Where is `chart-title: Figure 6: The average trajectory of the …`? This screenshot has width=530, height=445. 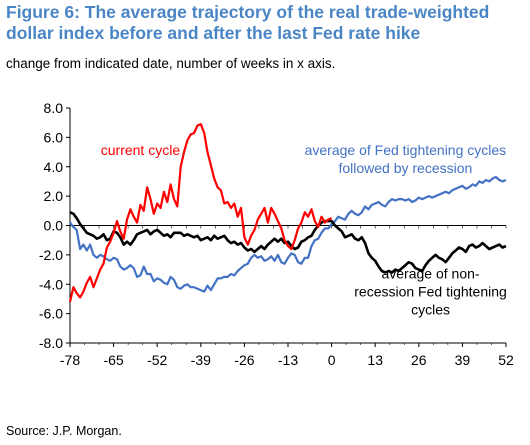
chart-title: Figure 6: The average trajectory of the … is located at coordinates (248, 22).